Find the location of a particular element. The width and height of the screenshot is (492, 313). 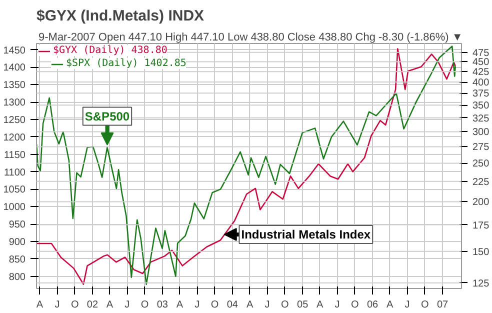

y2-tick-label: 425 is located at coordinates (481, 72).